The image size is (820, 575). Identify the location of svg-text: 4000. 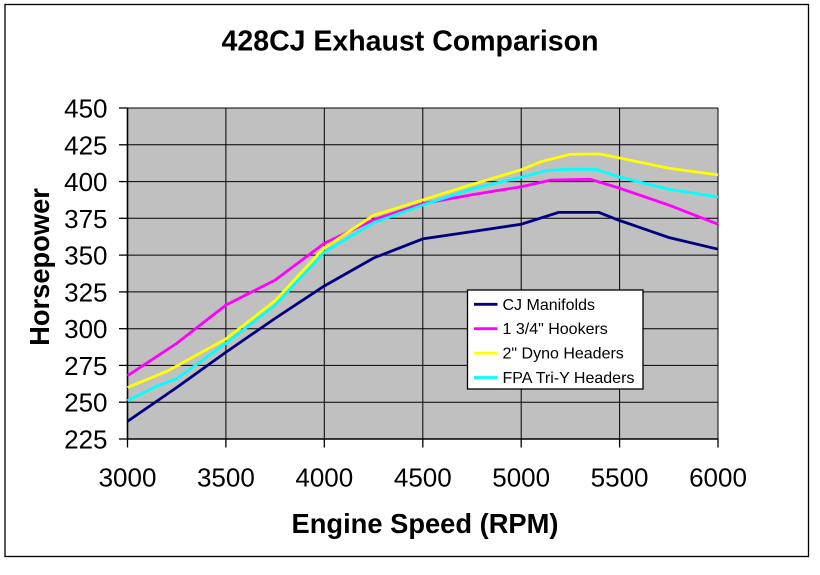
(324, 478).